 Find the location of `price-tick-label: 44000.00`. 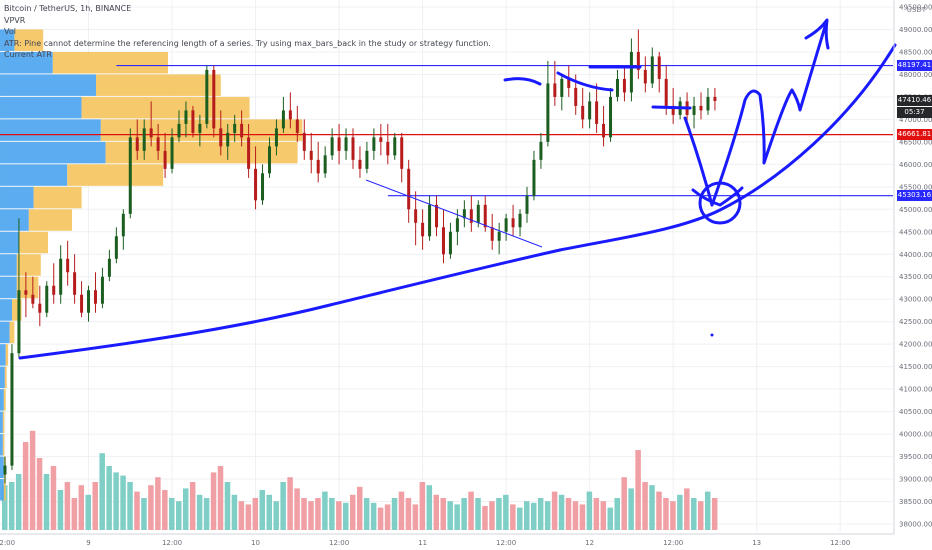

price-tick-label: 44000.00 is located at coordinates (915, 255).